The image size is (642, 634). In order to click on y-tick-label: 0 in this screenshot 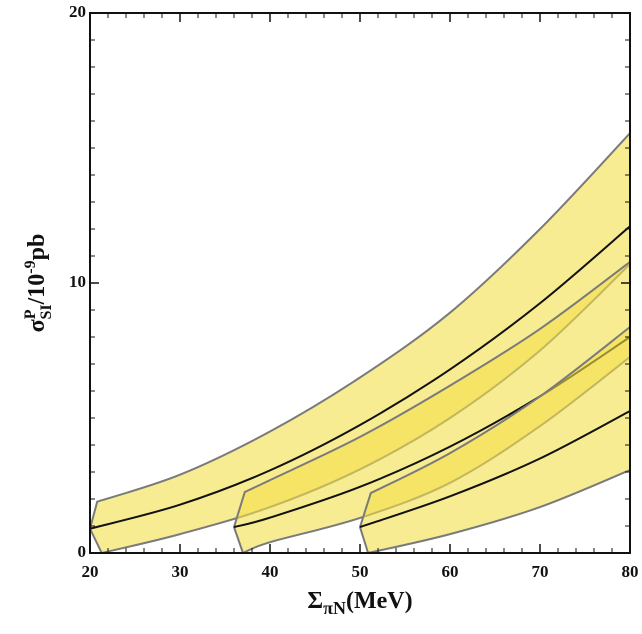, I will do `click(82, 551)`.